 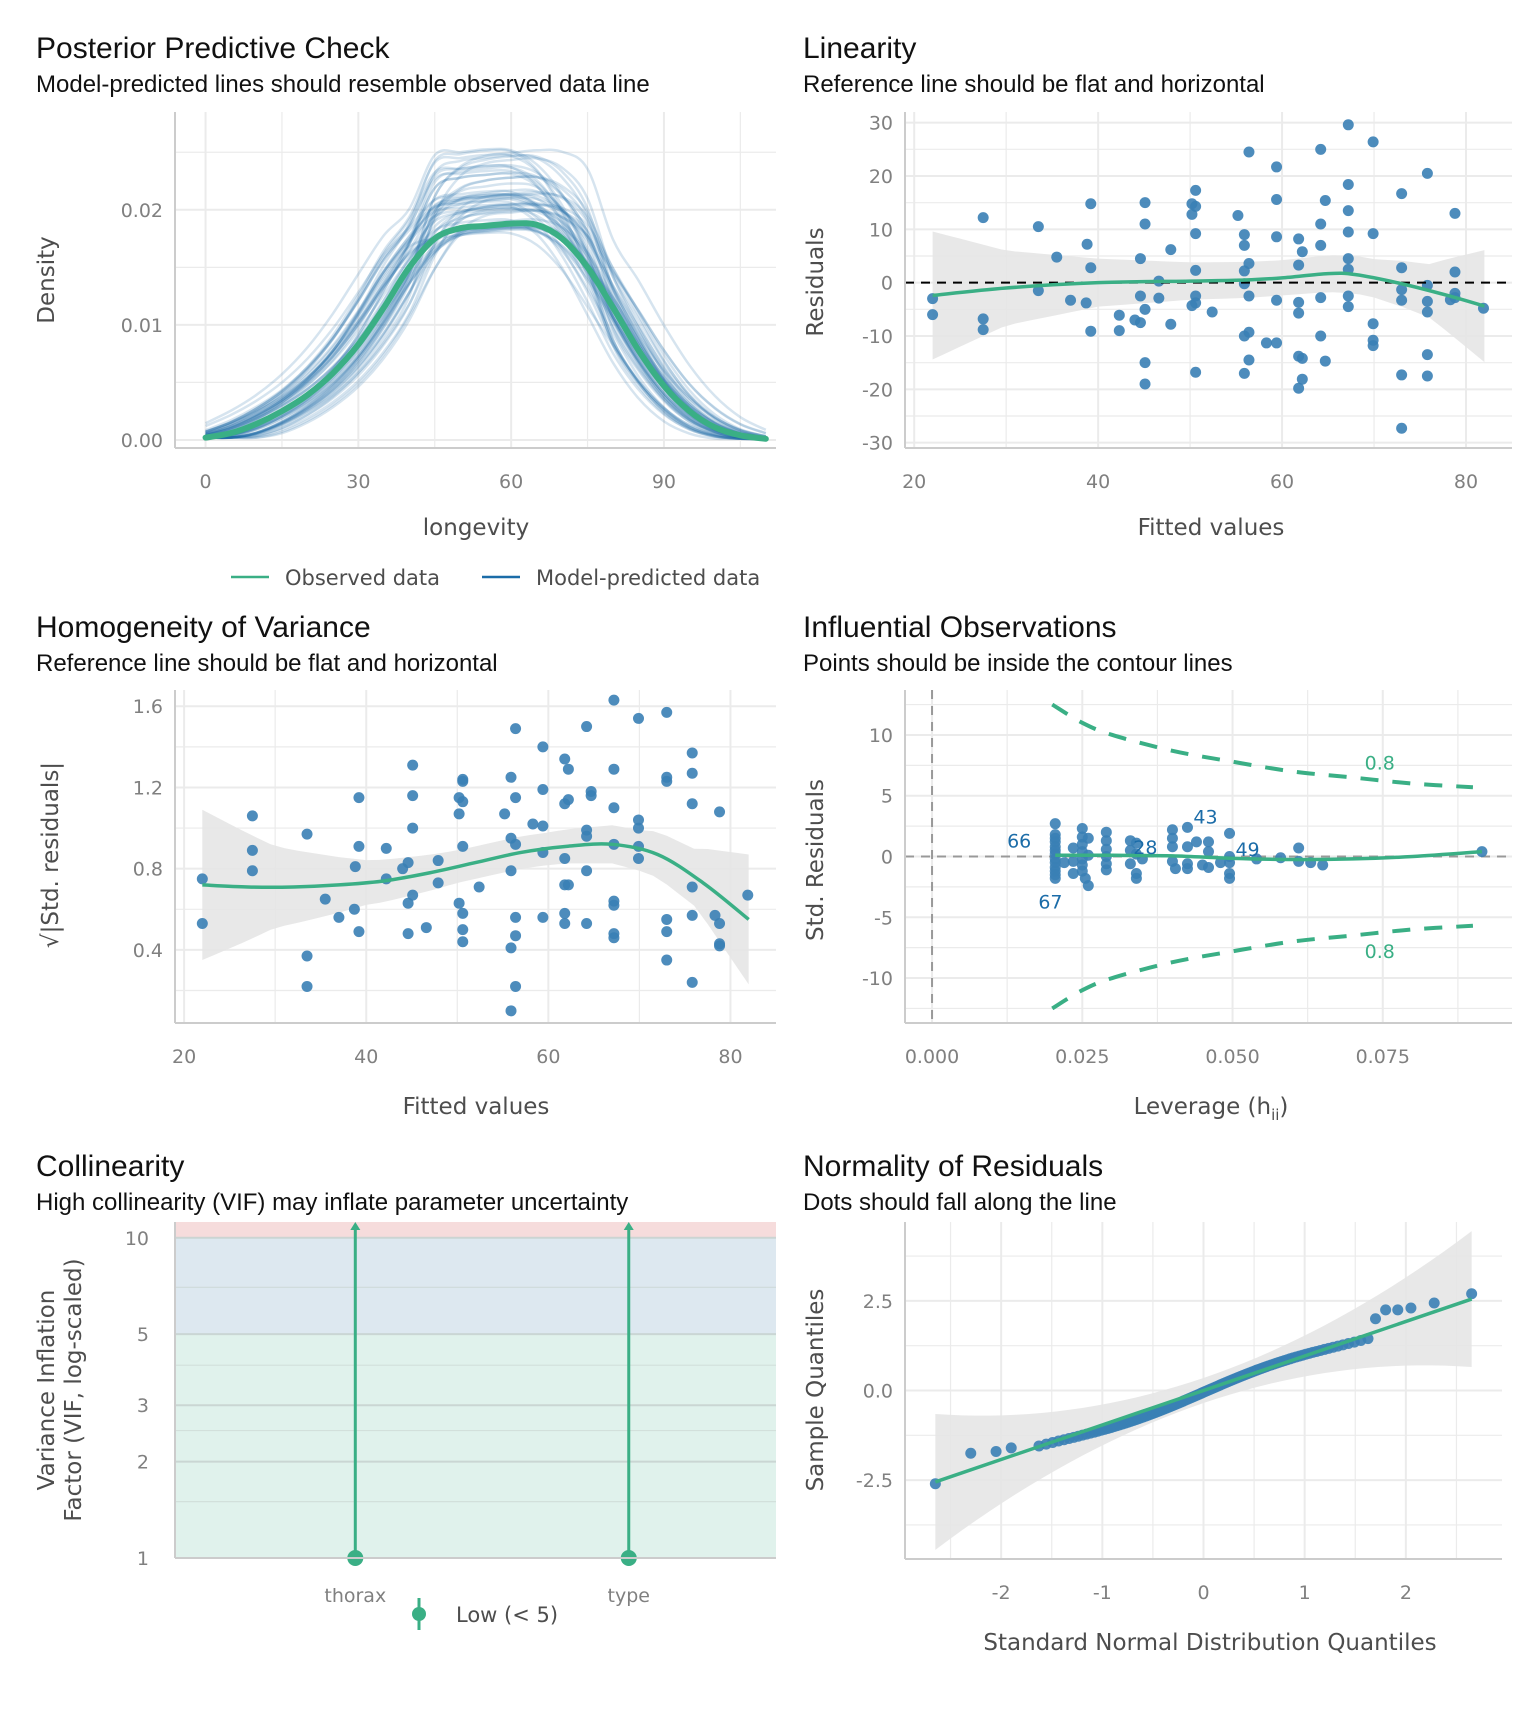 What do you see at coordinates (877, 444) in the screenshot?
I see `y-tick-label: -30` at bounding box center [877, 444].